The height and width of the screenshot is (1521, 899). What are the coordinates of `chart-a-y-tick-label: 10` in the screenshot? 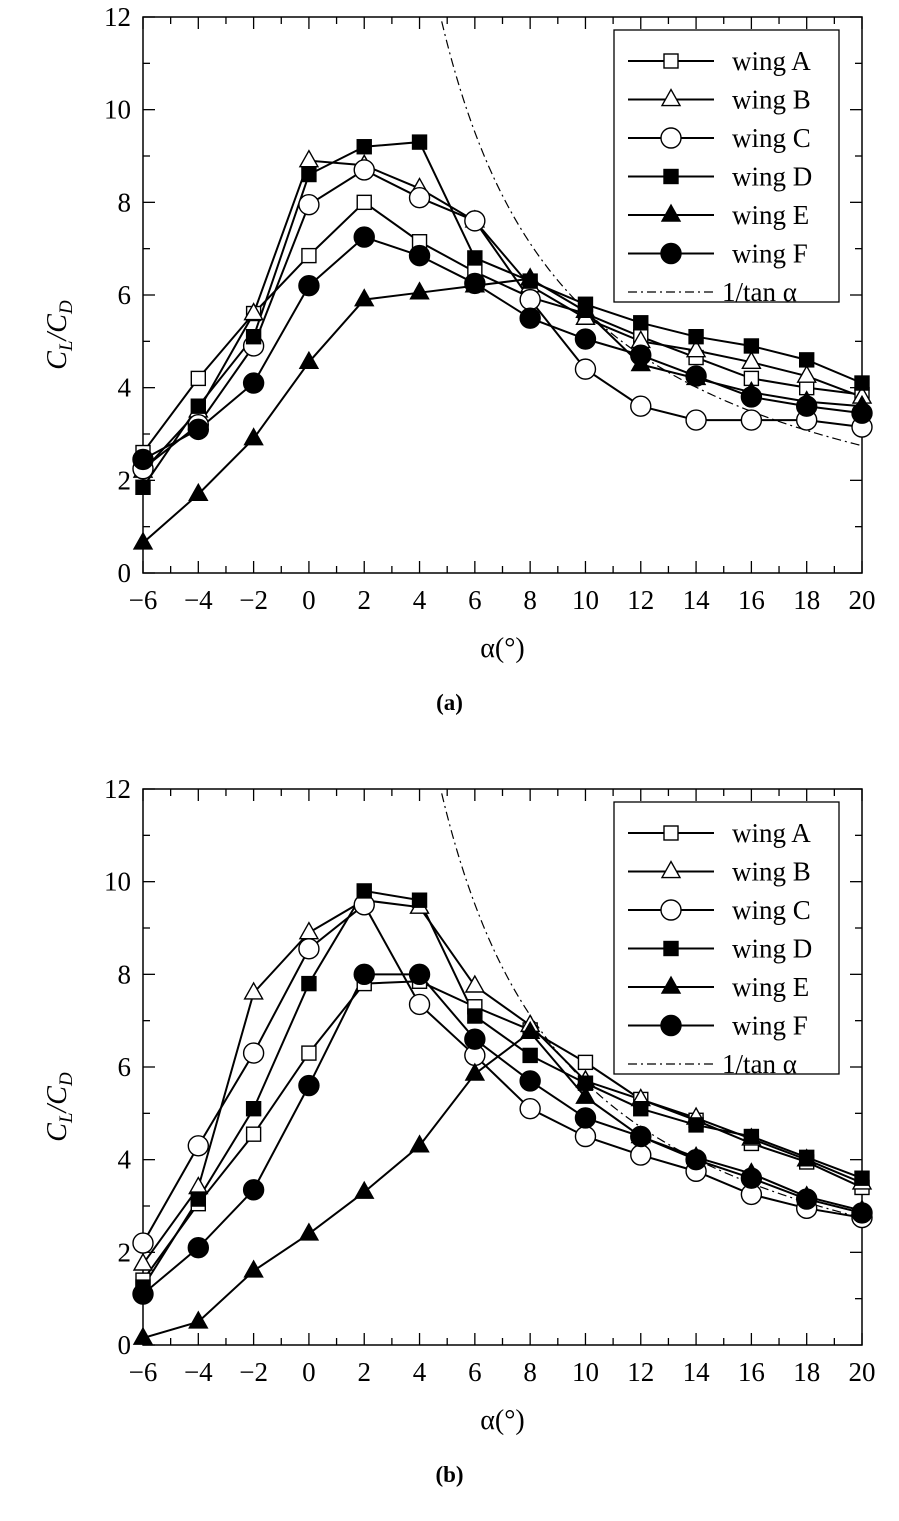 It's located at (117, 110).